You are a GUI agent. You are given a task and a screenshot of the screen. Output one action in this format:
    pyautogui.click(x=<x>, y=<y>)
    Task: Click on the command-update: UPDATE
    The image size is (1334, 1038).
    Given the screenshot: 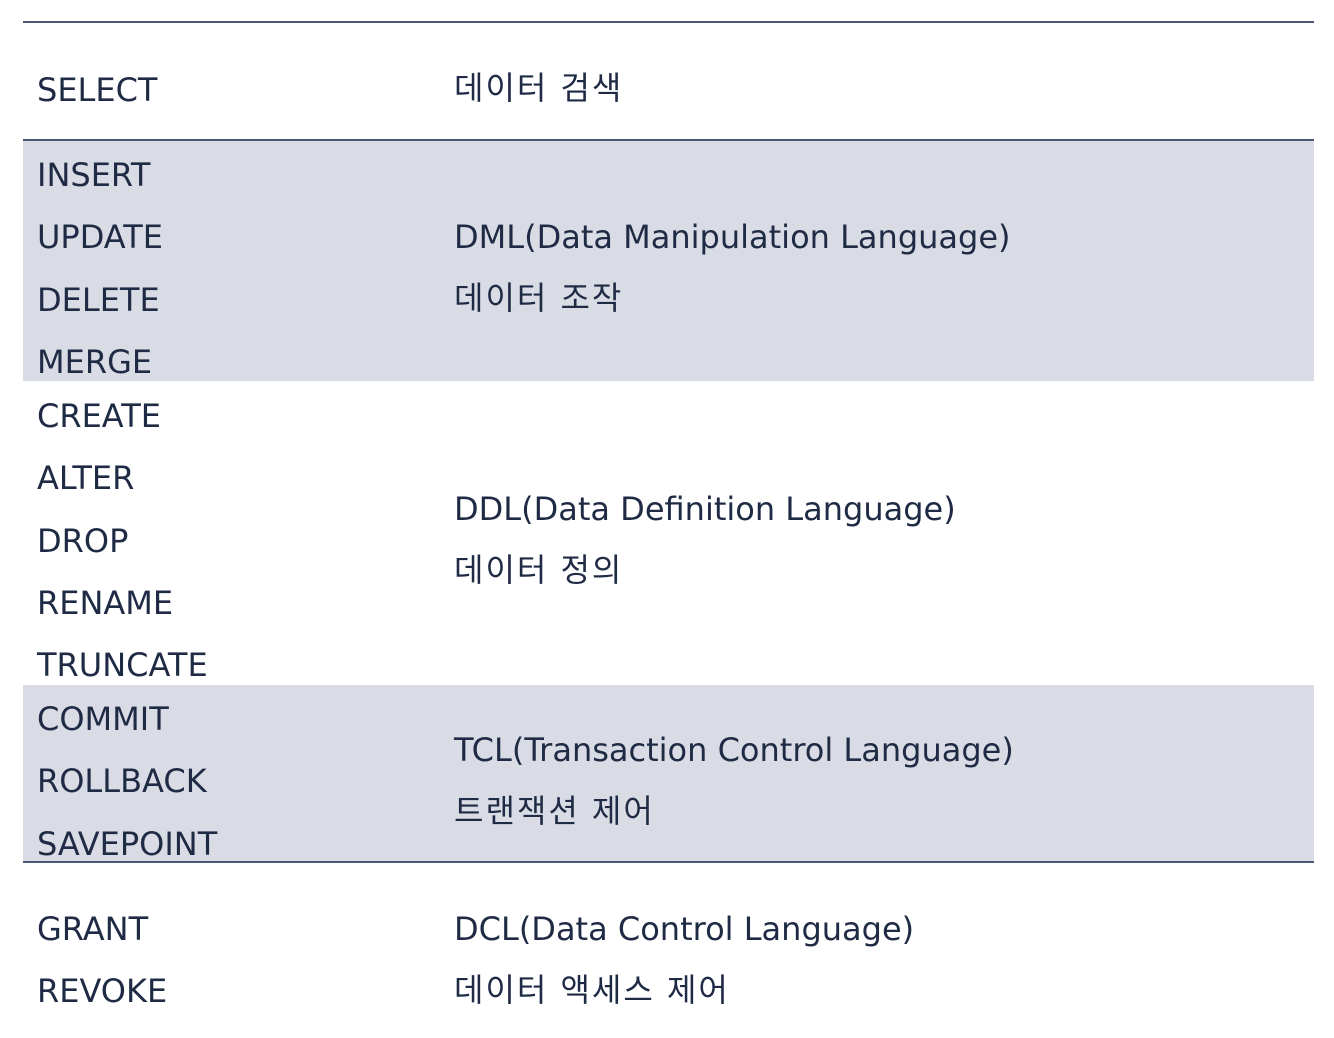 What is the action you would take?
    pyautogui.click(x=100, y=237)
    